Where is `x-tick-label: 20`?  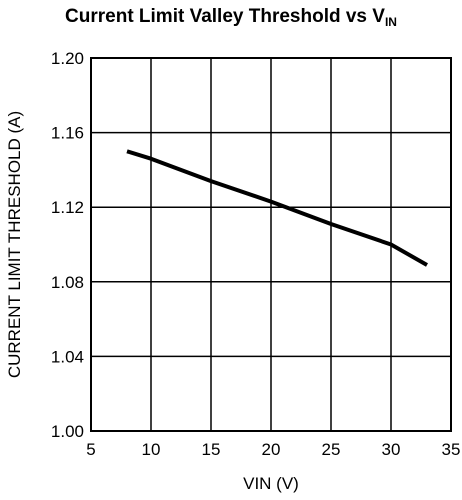 x-tick-label: 20 is located at coordinates (271, 449).